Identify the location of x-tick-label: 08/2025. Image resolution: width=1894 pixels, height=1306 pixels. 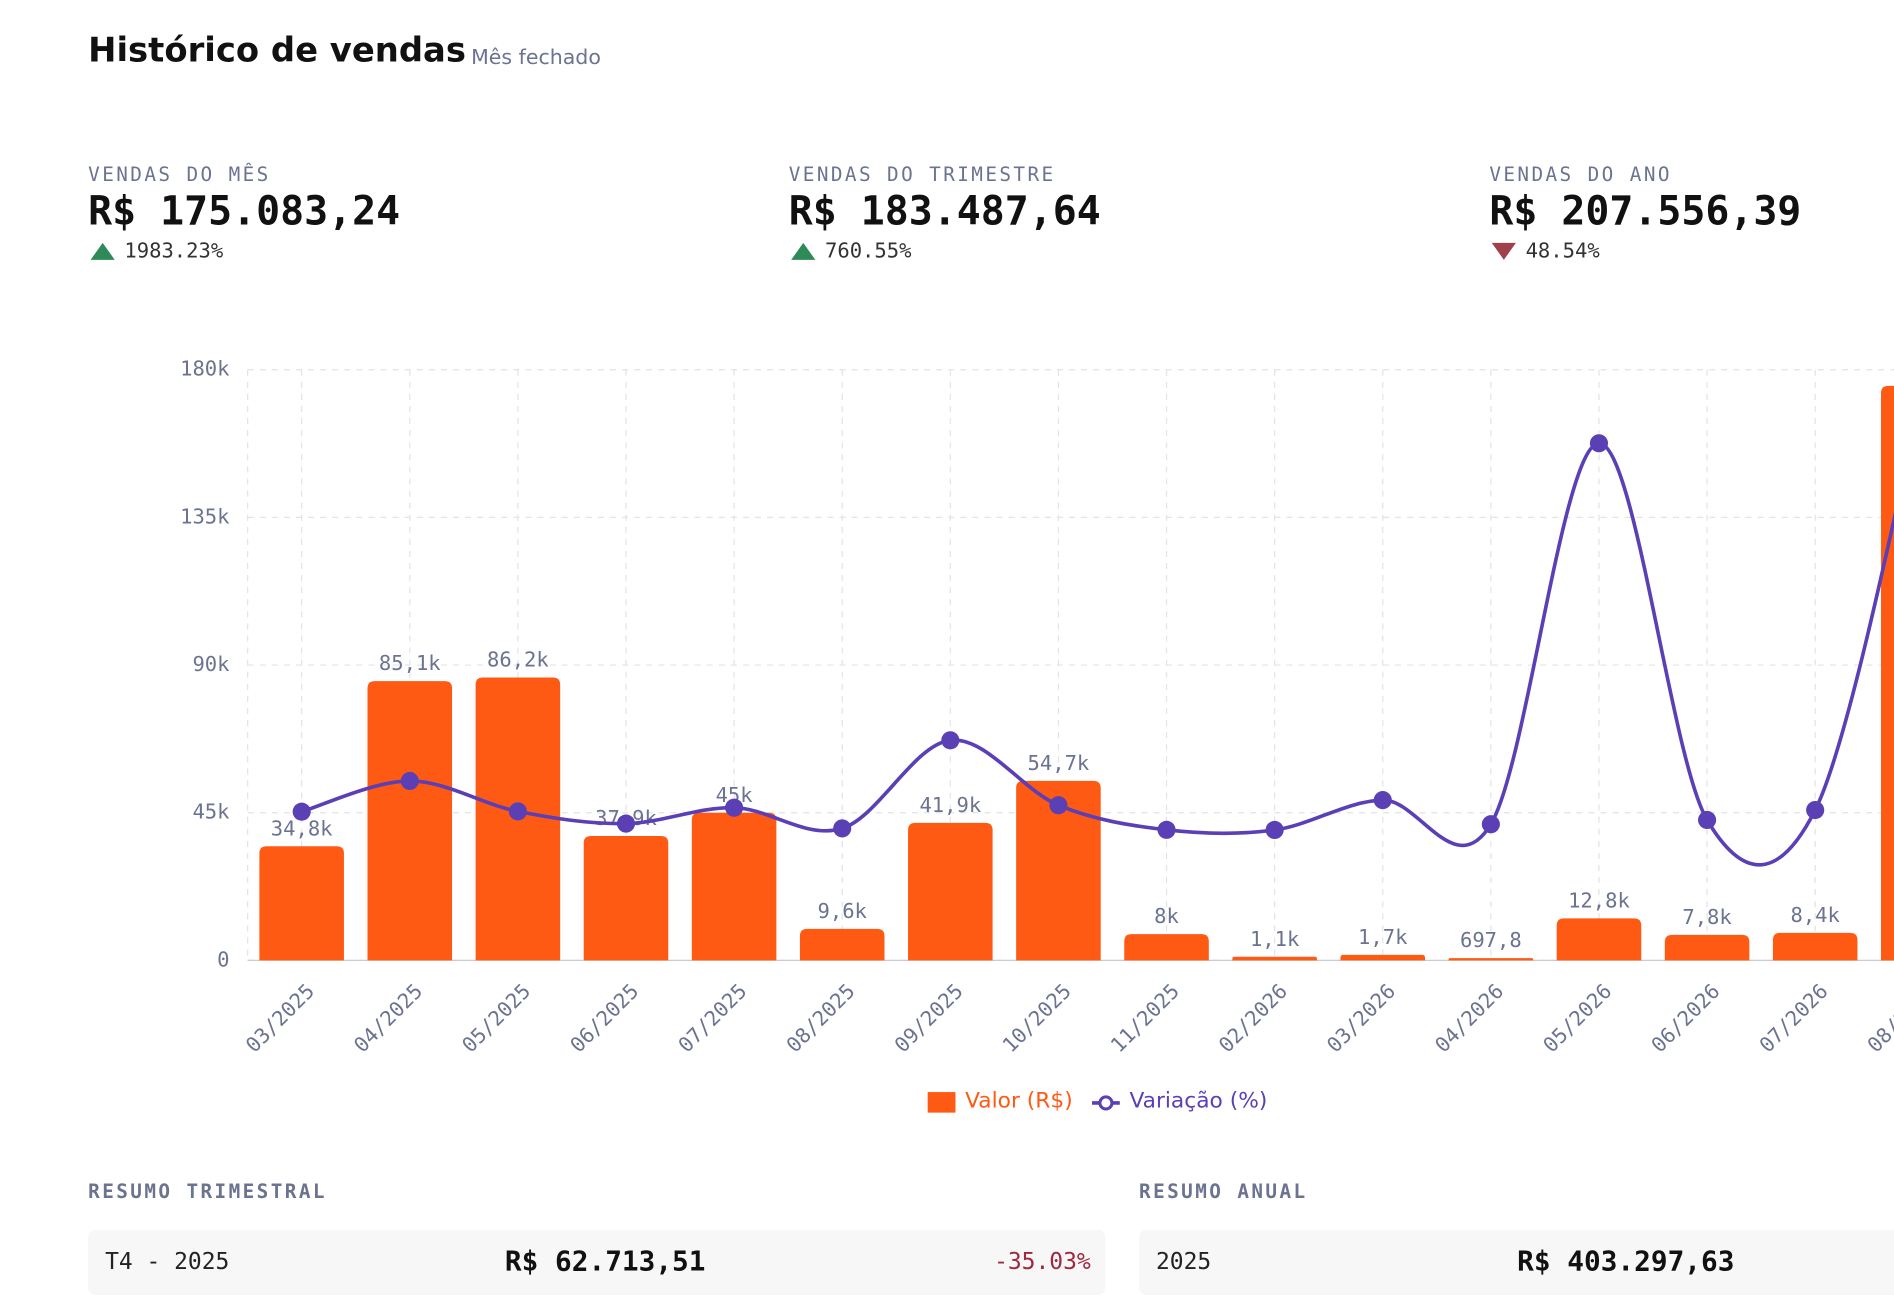
(821, 1018).